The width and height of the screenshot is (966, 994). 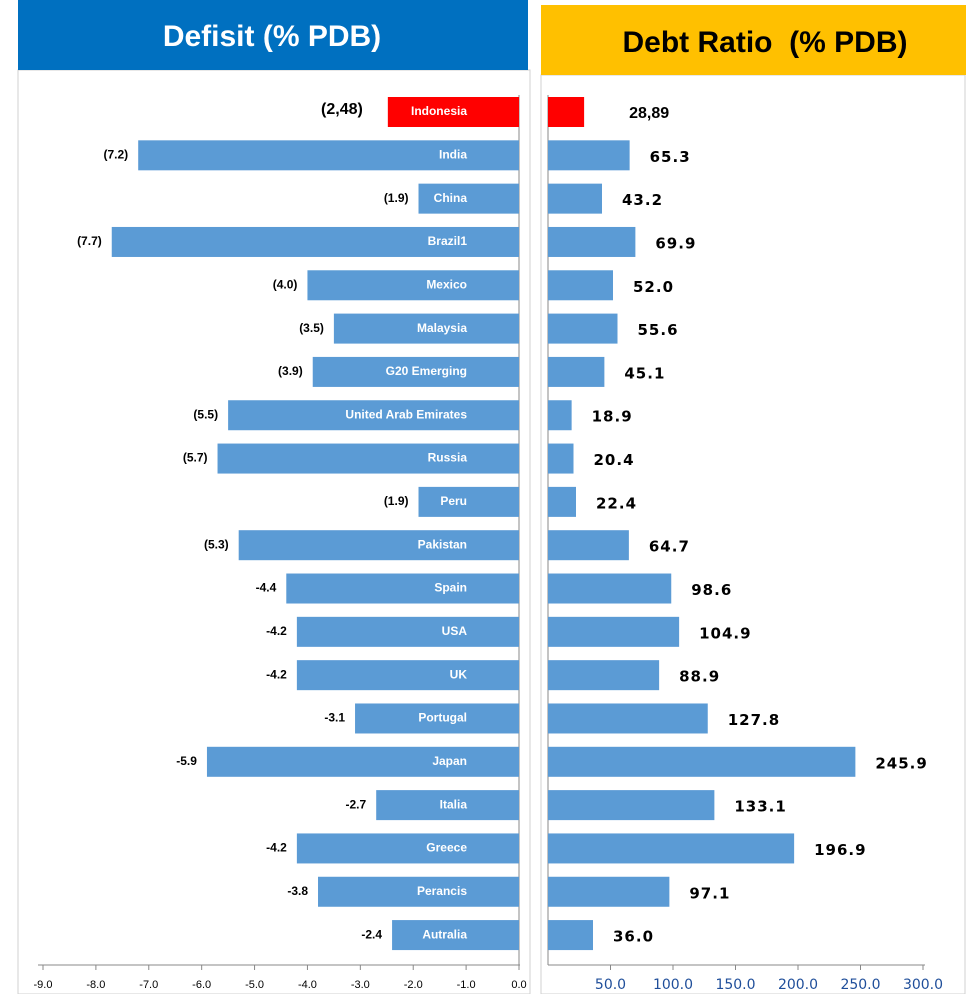 I want to click on category-label: Autralia, so click(x=444, y=934).